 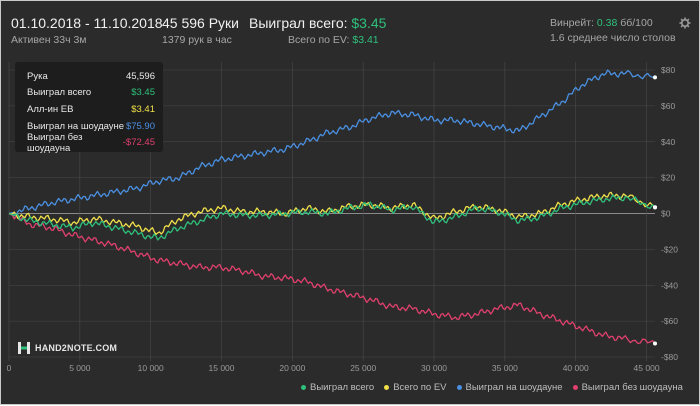 What do you see at coordinates (91, 142) in the screenshot?
I see `tooltip-row: Выиграл без шоудауна -$72.45` at bounding box center [91, 142].